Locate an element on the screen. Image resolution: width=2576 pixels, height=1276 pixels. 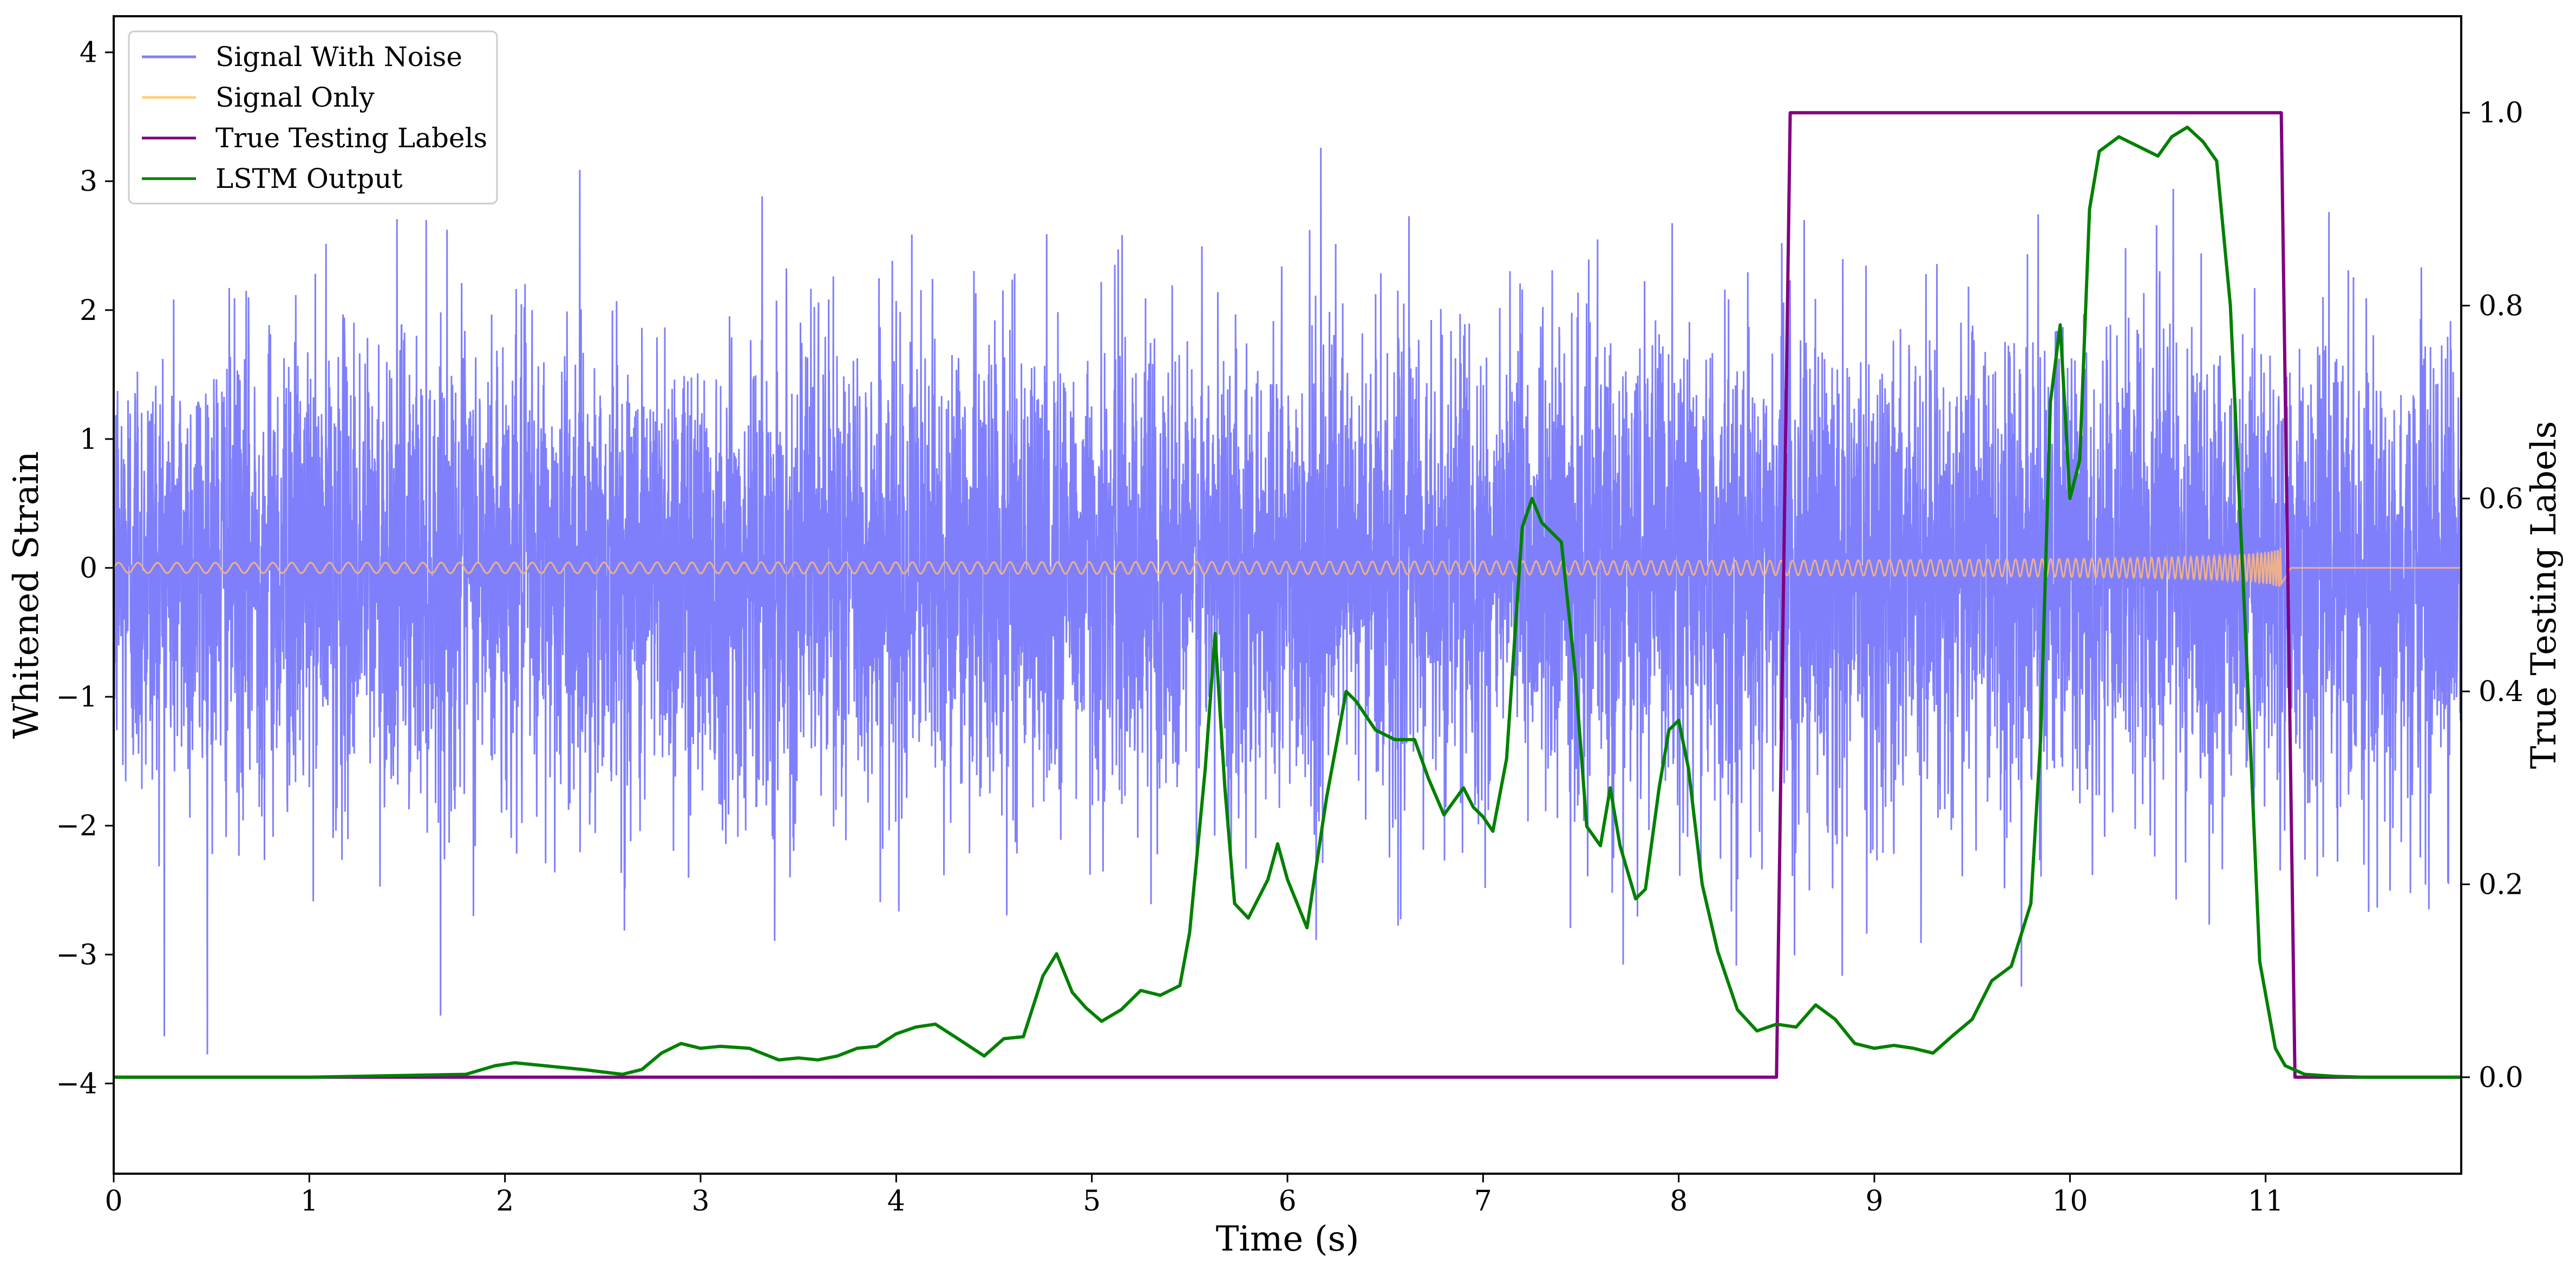
x-axis-ticks: 0 1 2 3 4 5 6 7 8 9 10 11 is located at coordinates (1194, 1196).